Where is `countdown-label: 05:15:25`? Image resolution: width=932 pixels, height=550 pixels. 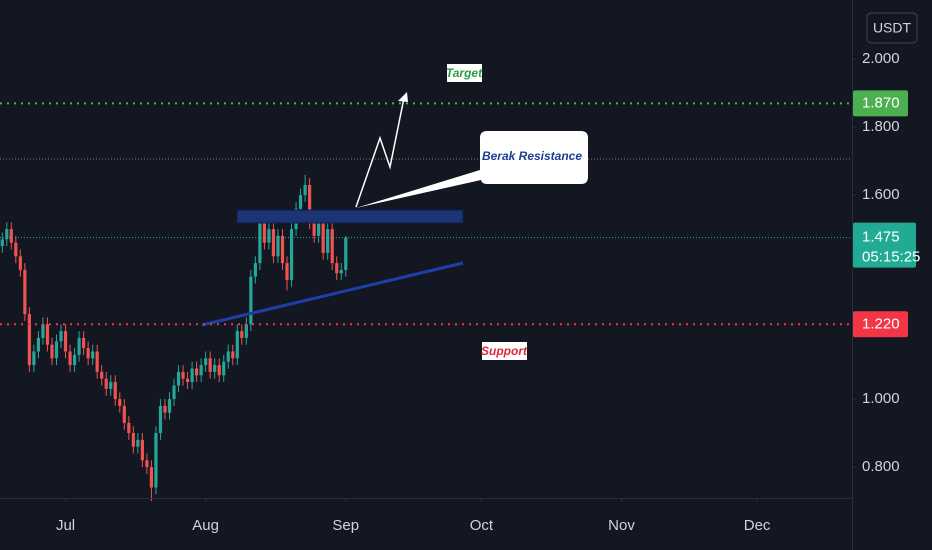 countdown-label: 05:15:25 is located at coordinates (891, 257).